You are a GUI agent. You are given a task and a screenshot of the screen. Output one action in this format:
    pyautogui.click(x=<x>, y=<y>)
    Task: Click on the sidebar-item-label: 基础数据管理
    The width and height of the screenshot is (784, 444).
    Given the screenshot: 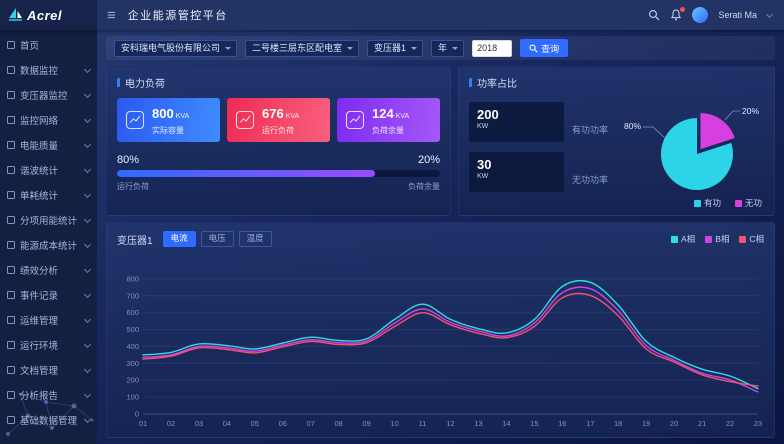 What is the action you would take?
    pyautogui.click(x=49, y=421)
    